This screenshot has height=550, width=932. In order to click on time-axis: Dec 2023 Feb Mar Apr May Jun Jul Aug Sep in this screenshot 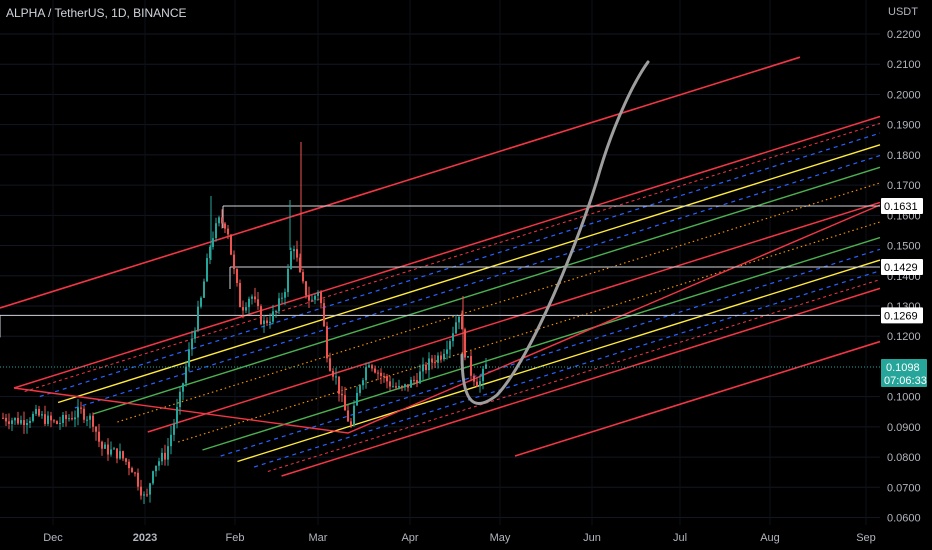, I will do `click(459, 538)`.